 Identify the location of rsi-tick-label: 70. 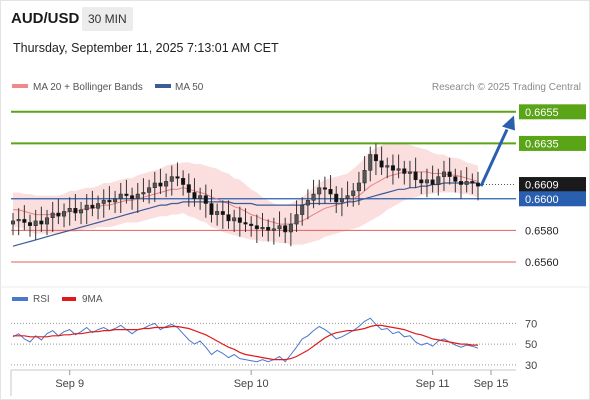
(531, 324).